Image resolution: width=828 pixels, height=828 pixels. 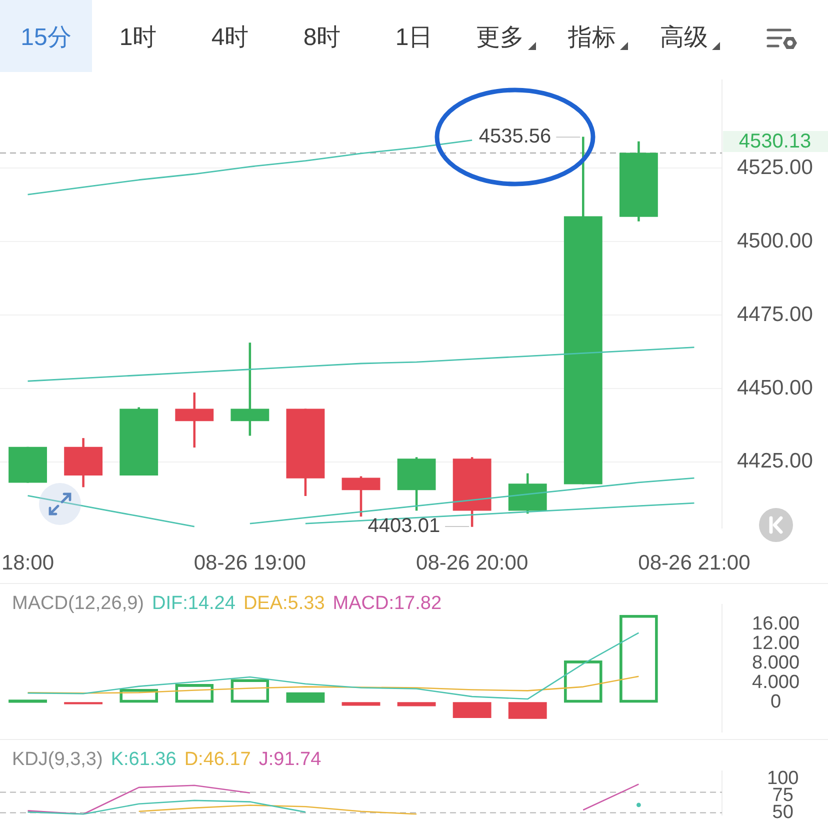 I want to click on y-tick-label: 4.000, so click(x=776, y=683).